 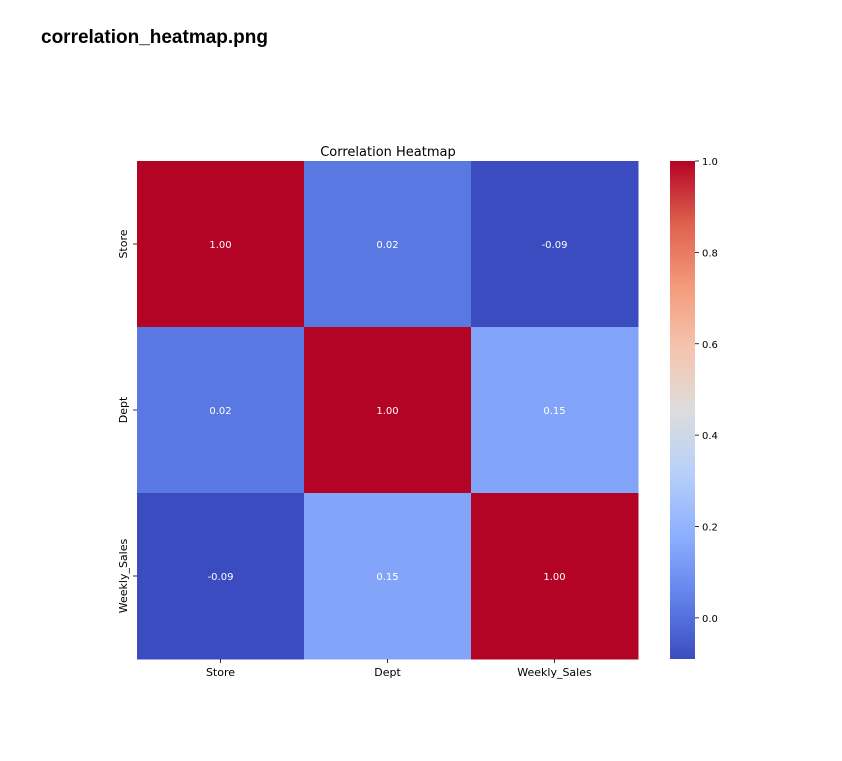 What do you see at coordinates (710, 436) in the screenshot?
I see `colorbar-tick-label: 0.4` at bounding box center [710, 436].